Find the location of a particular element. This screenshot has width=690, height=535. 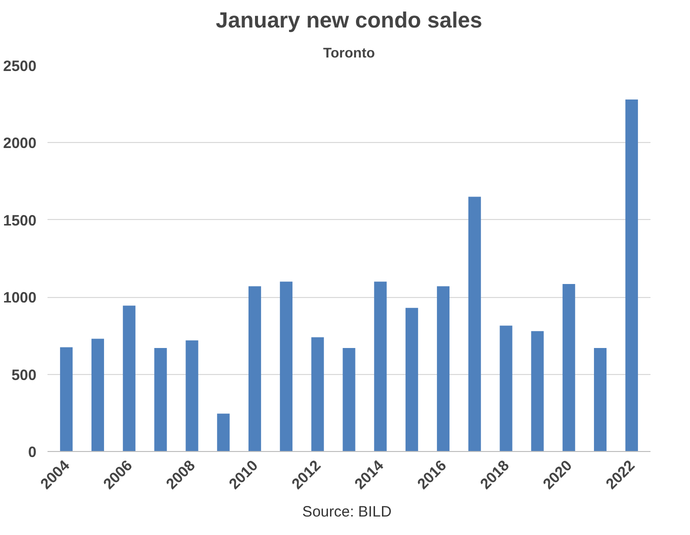

y-tick-label: 1000 is located at coordinates (20, 298).